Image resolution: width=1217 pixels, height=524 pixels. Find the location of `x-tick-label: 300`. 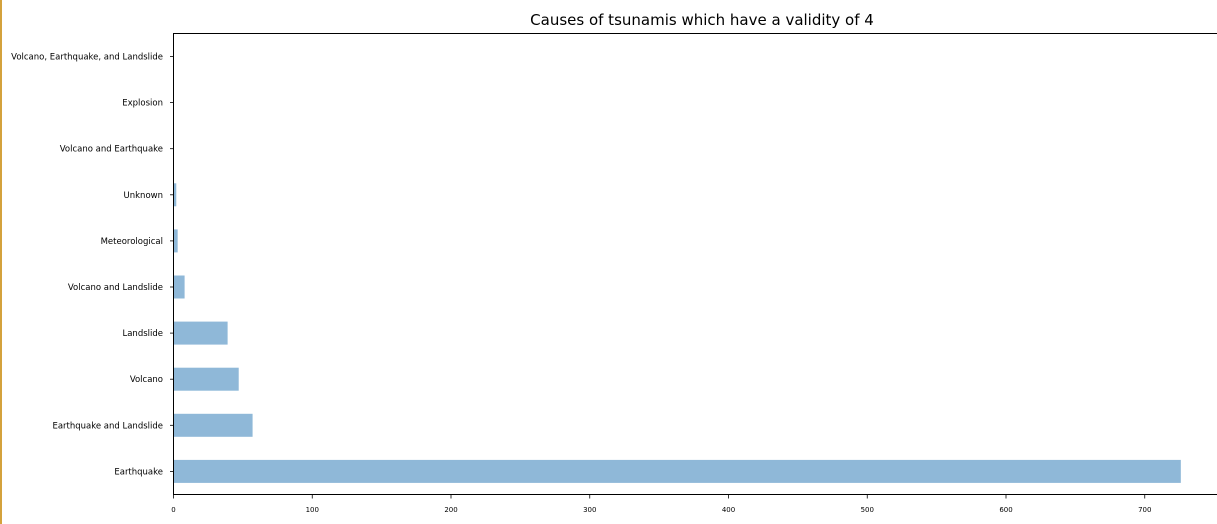

x-tick-label: 300 is located at coordinates (589, 510).